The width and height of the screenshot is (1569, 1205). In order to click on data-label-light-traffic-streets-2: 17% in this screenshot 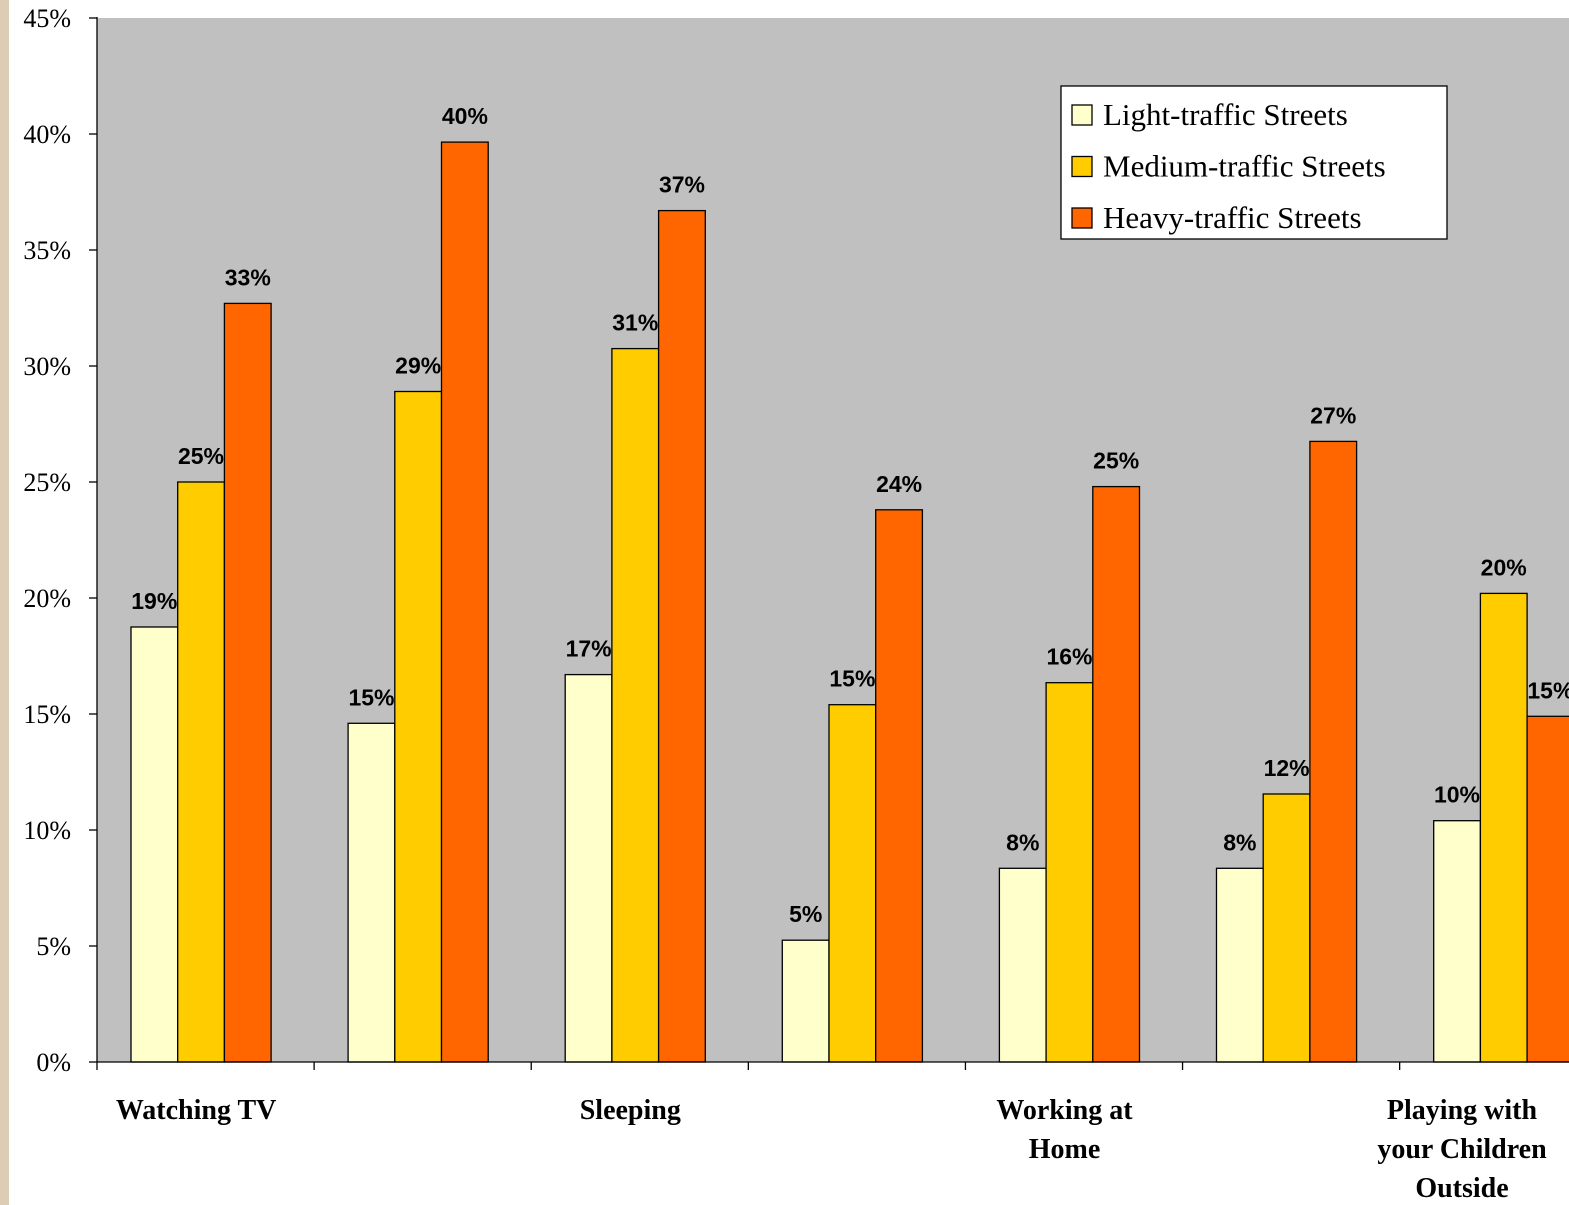, I will do `click(589, 649)`.